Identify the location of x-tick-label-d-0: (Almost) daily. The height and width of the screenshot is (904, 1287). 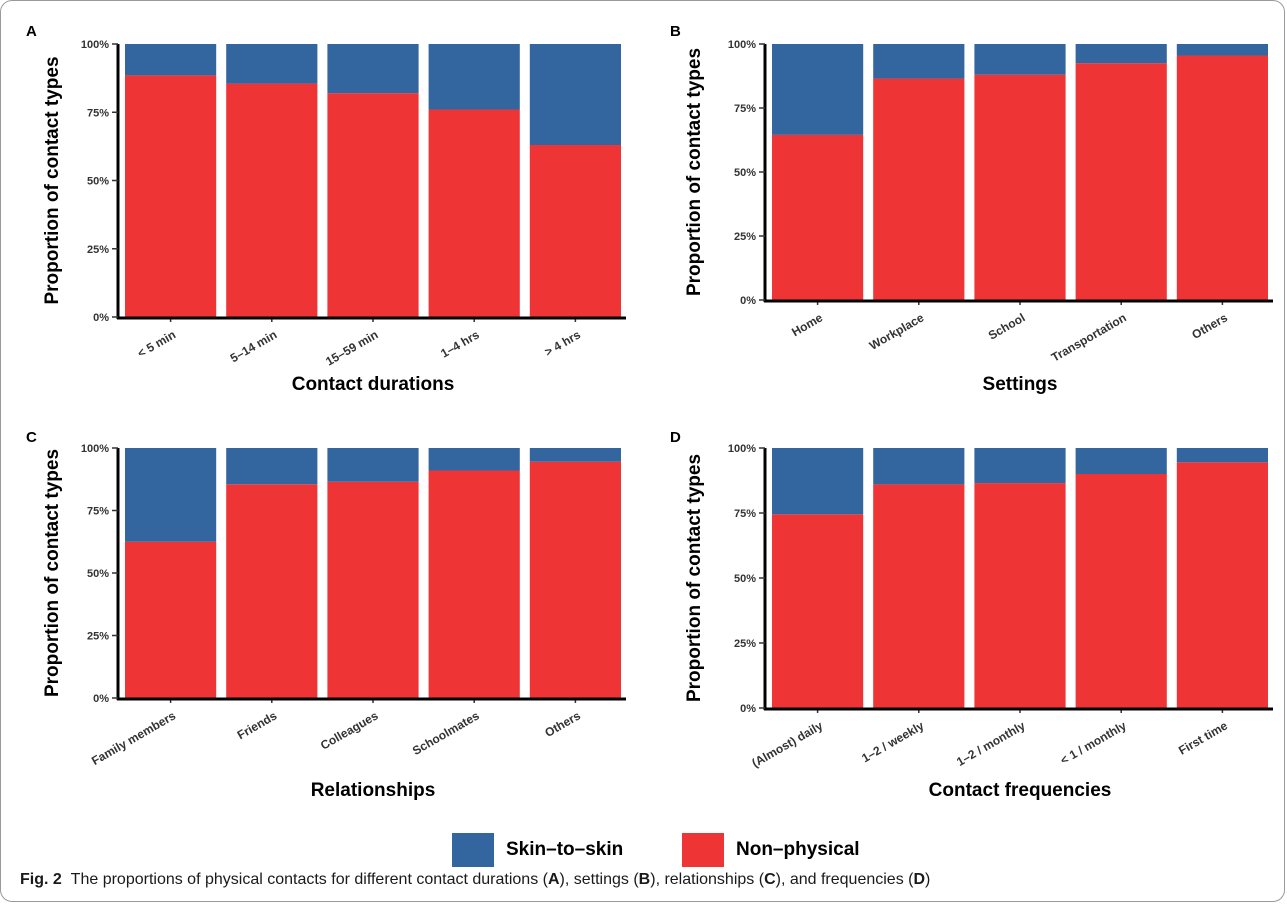
(787, 744).